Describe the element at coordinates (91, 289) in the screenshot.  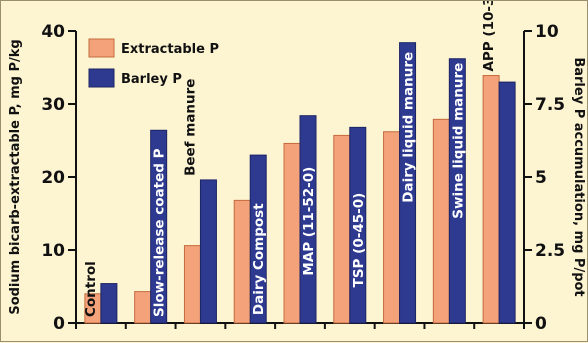
I see `category-label: Control` at that location.